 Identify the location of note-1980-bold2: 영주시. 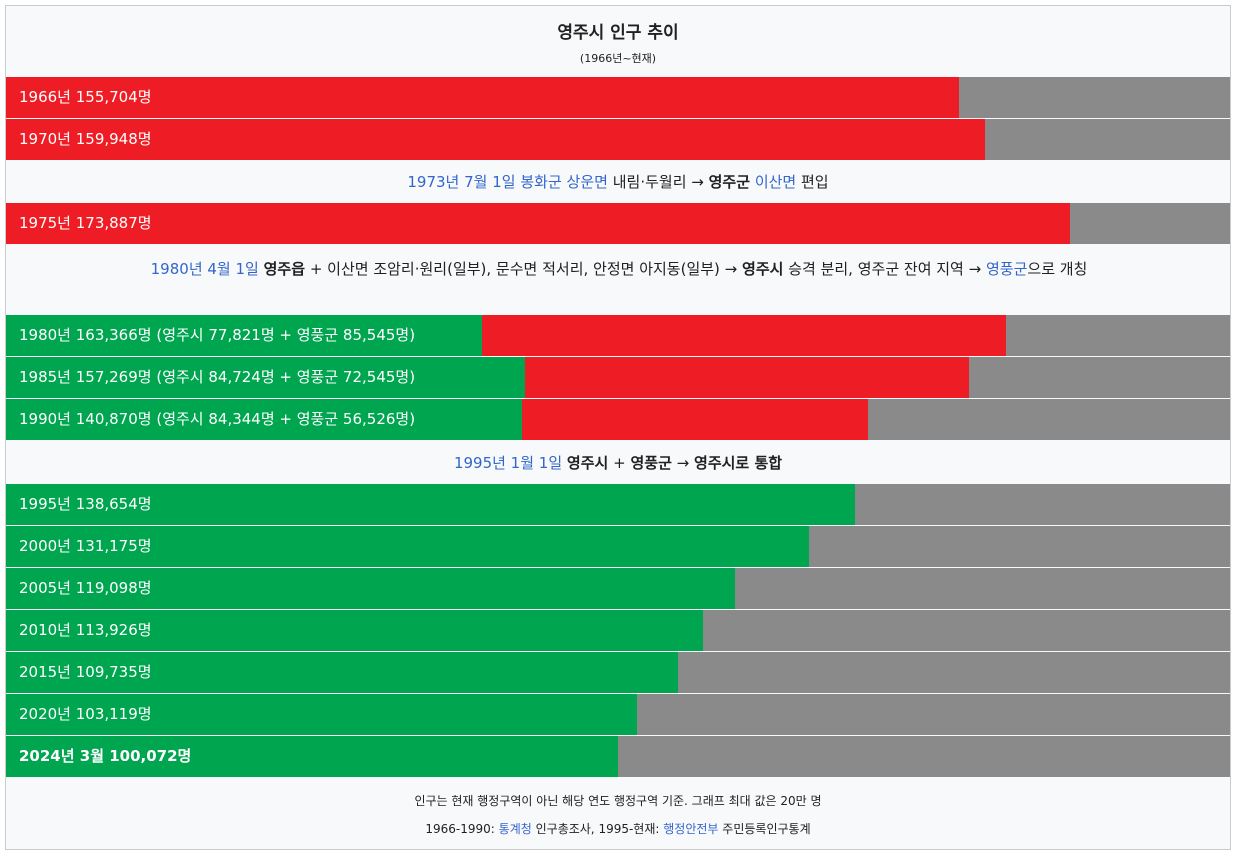
(763, 269).